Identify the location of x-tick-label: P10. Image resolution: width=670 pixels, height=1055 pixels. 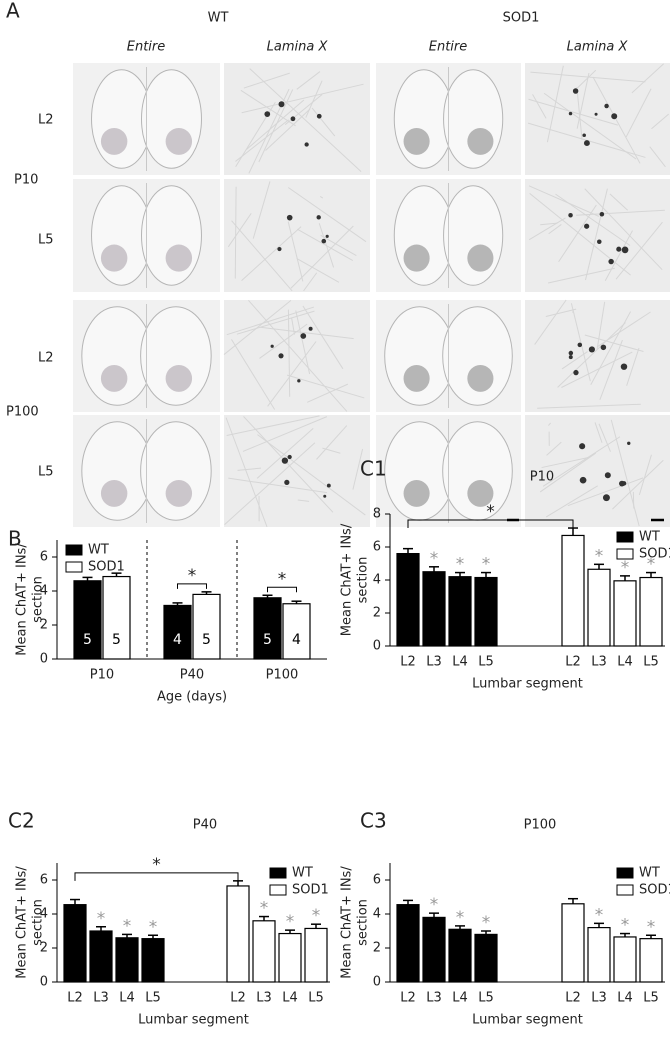
(102, 675).